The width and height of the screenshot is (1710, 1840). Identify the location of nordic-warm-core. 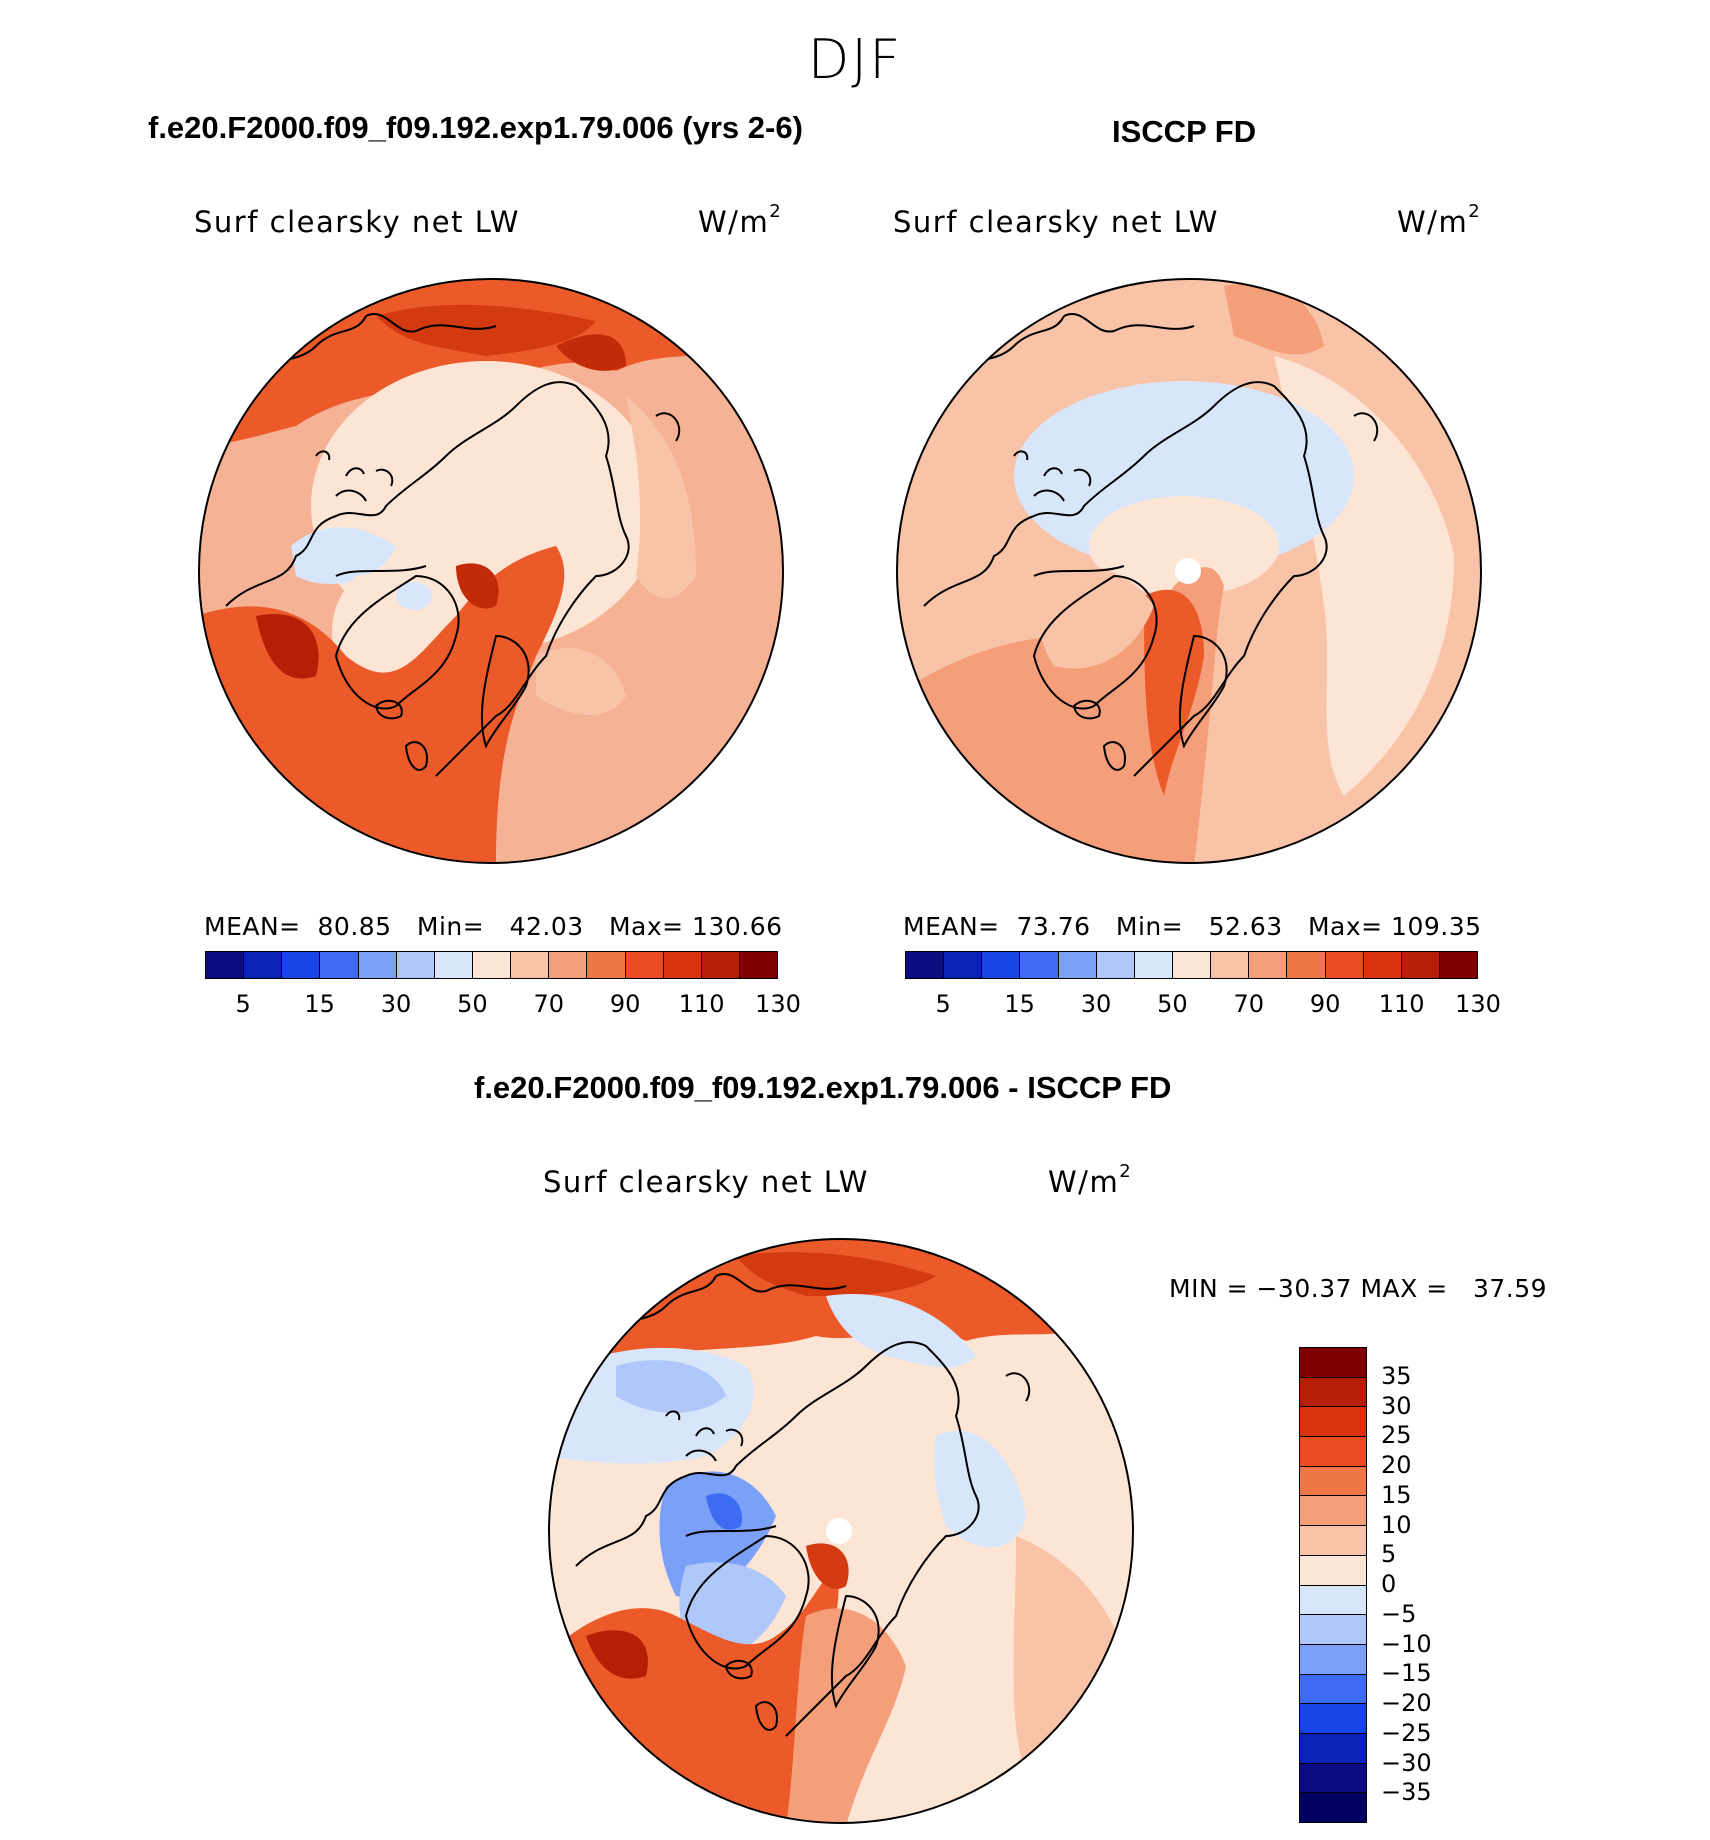
(1174, 692).